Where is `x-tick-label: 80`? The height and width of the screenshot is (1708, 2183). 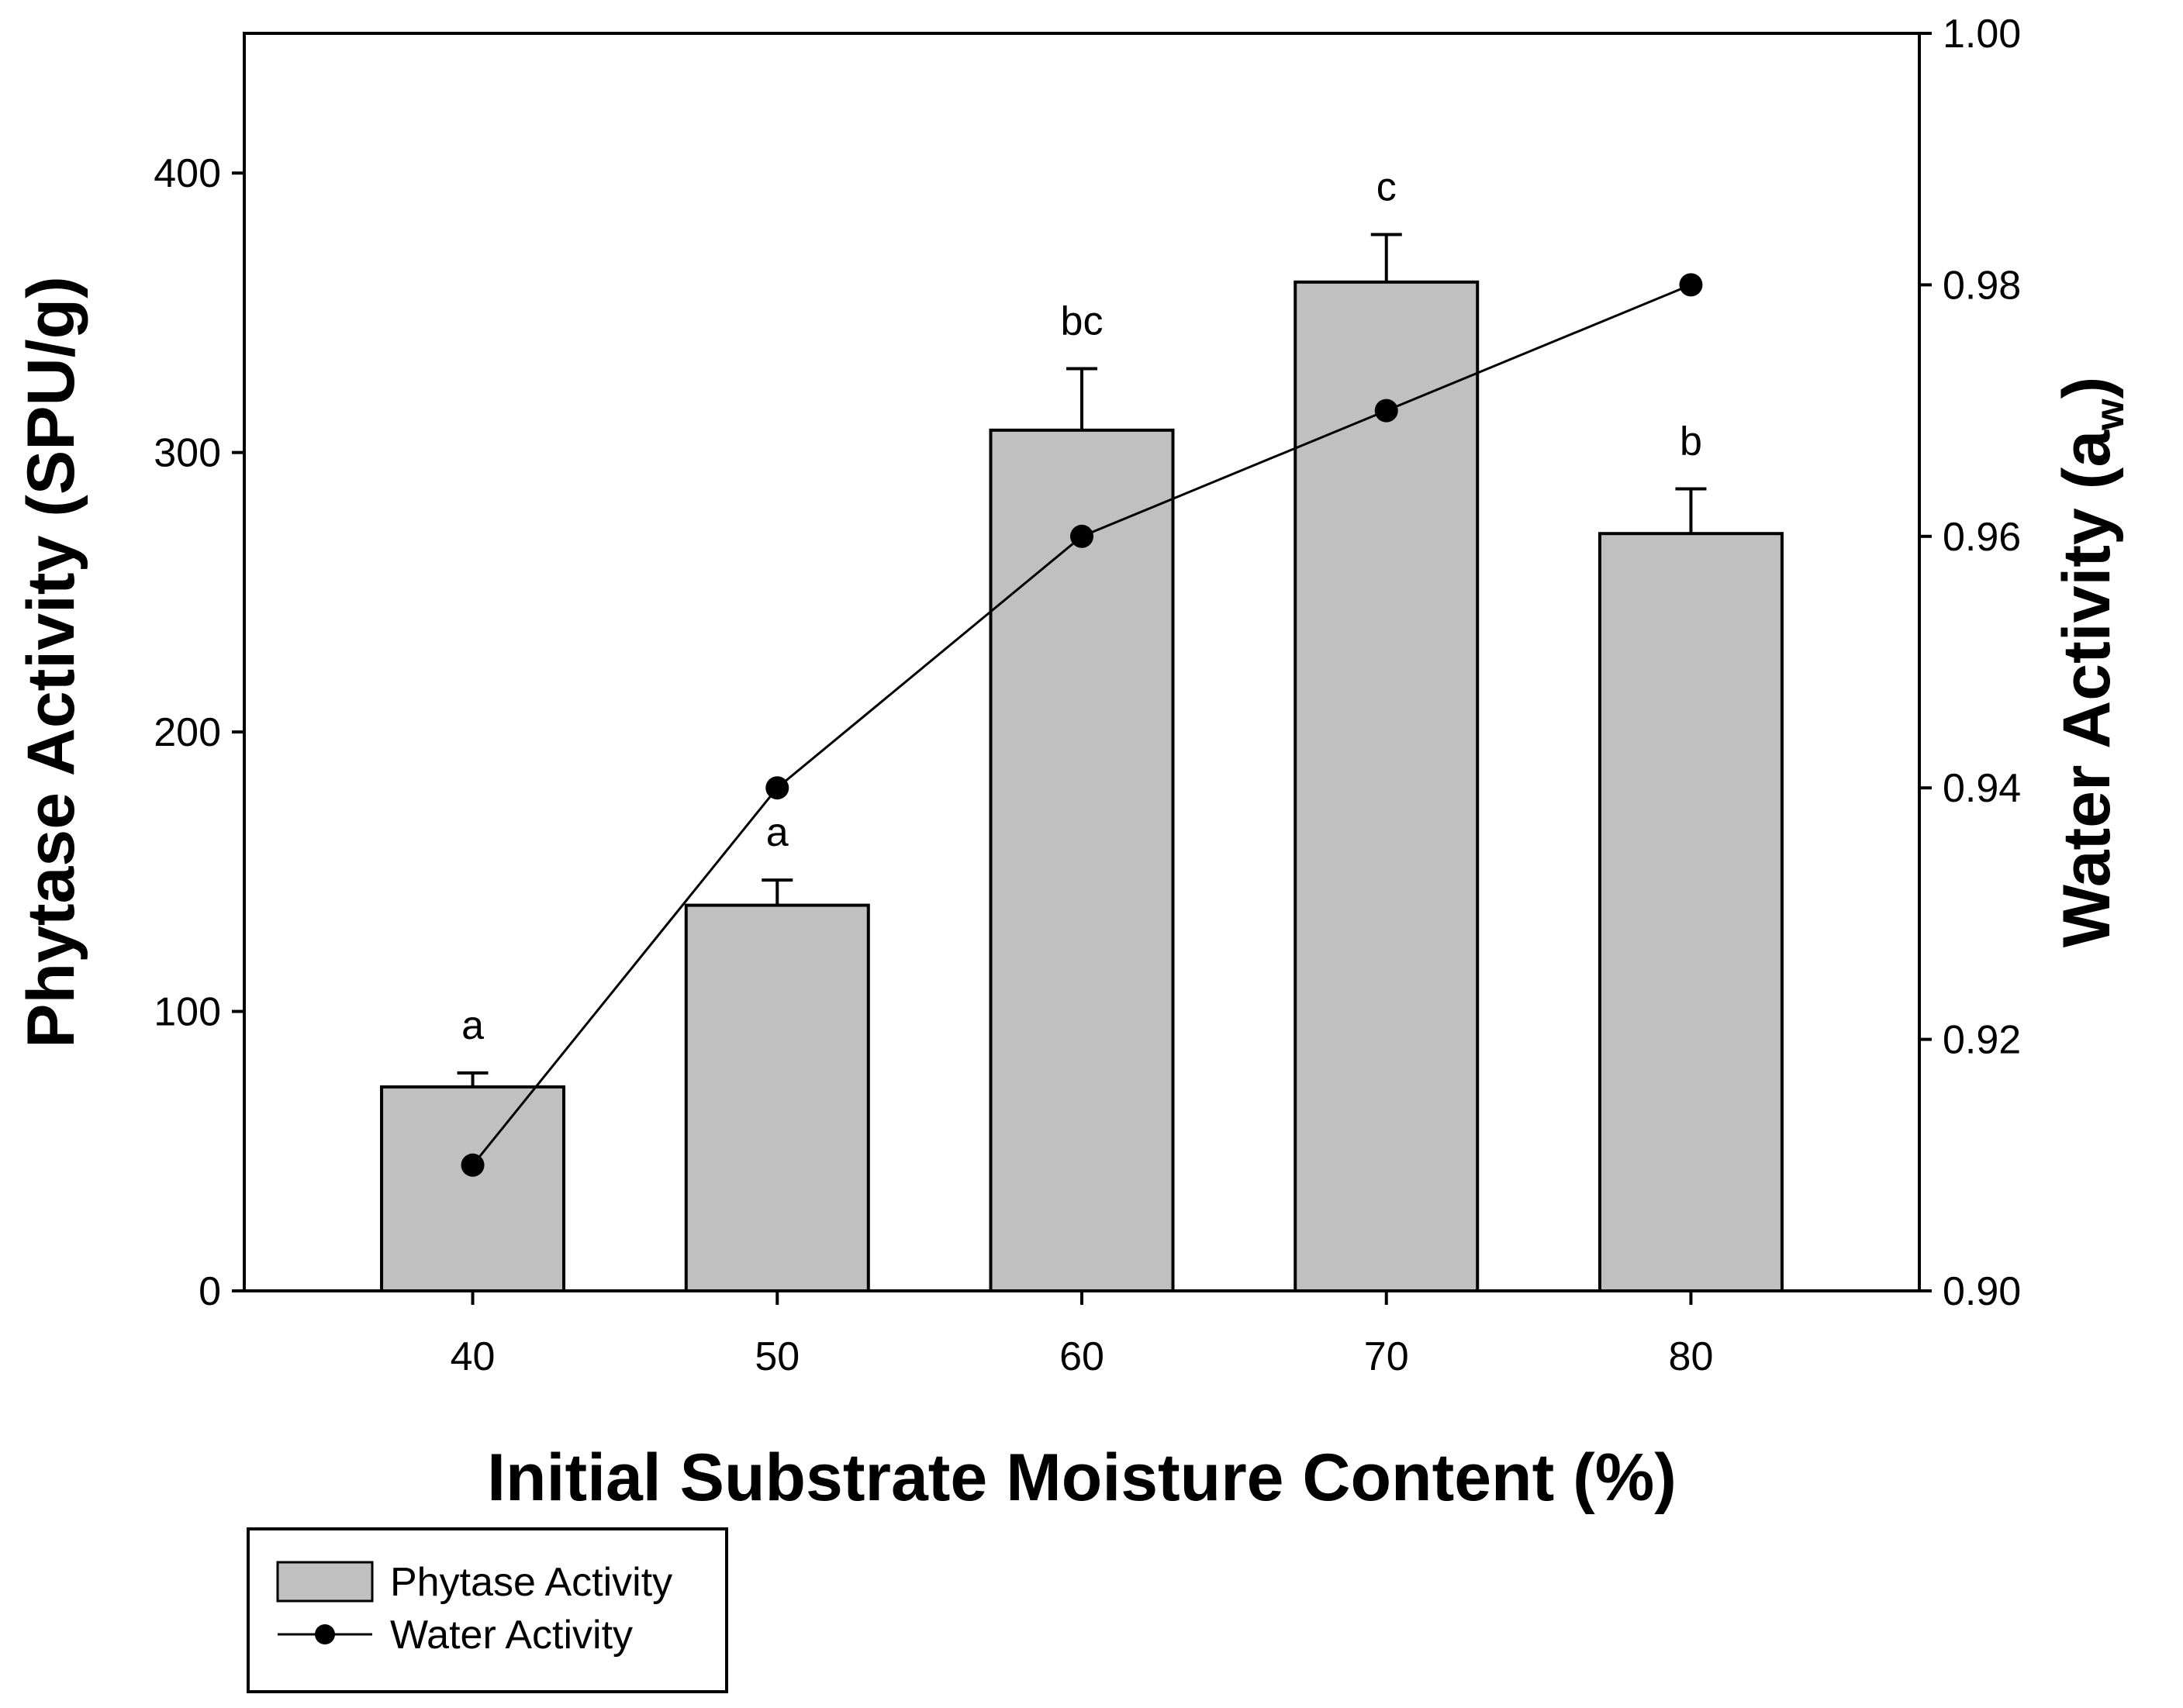
x-tick-label: 80 is located at coordinates (1692, 1356).